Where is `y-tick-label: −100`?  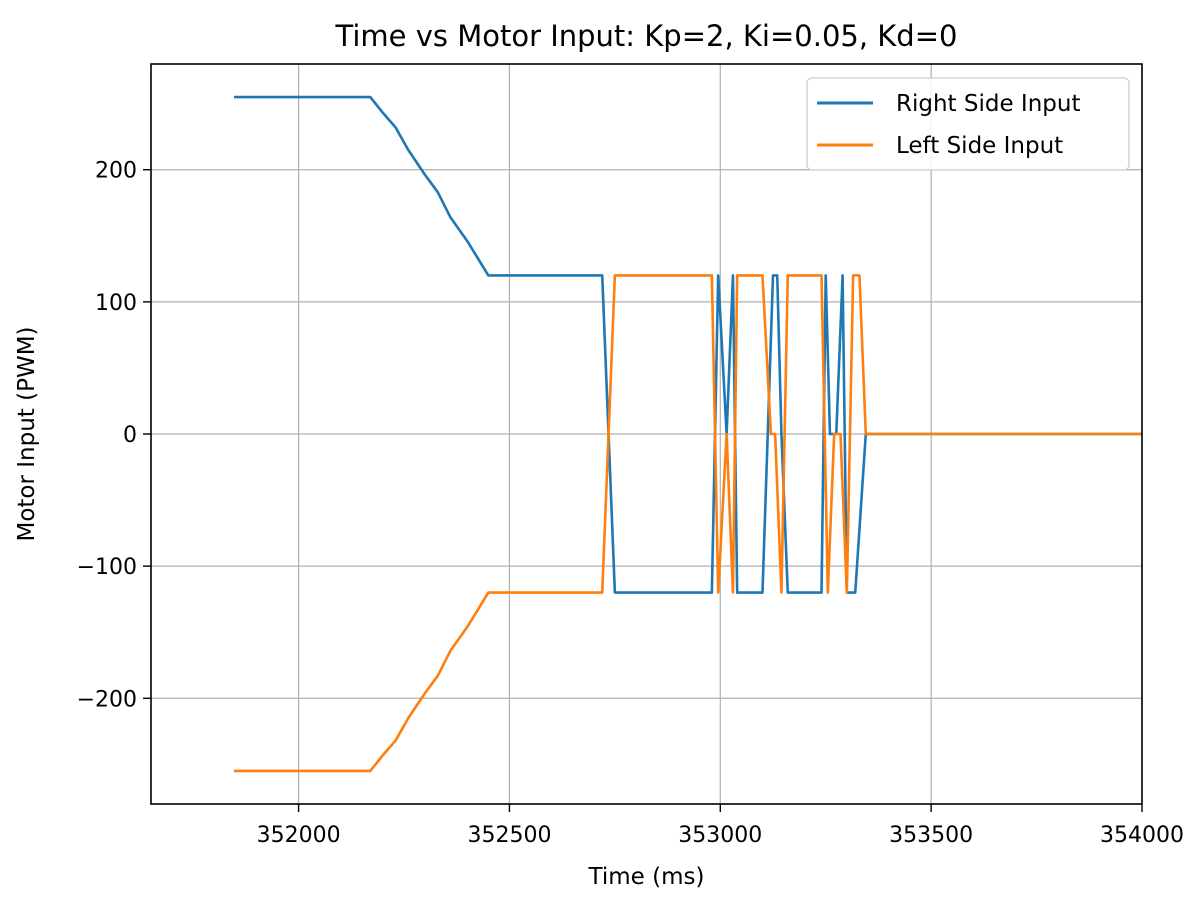
y-tick-label: −100 is located at coordinates (107, 567).